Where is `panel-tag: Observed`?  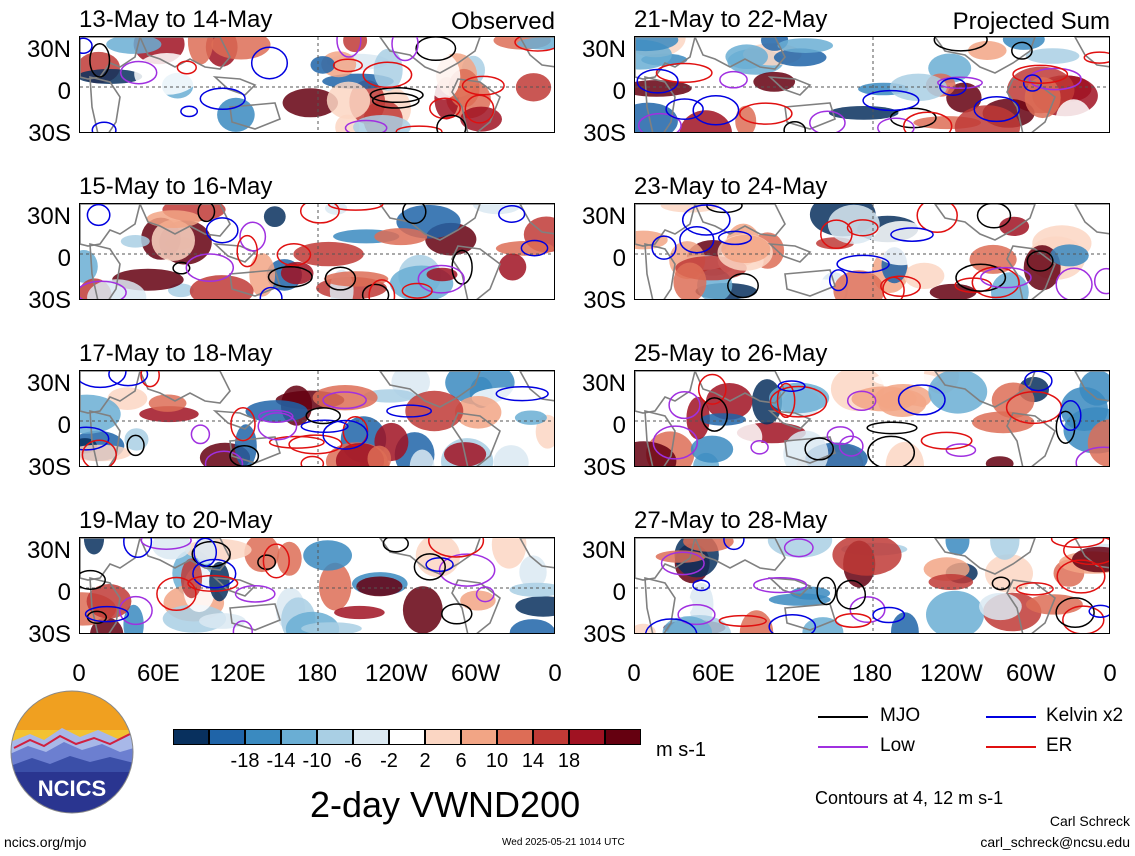
panel-tag: Observed is located at coordinates (502, 21).